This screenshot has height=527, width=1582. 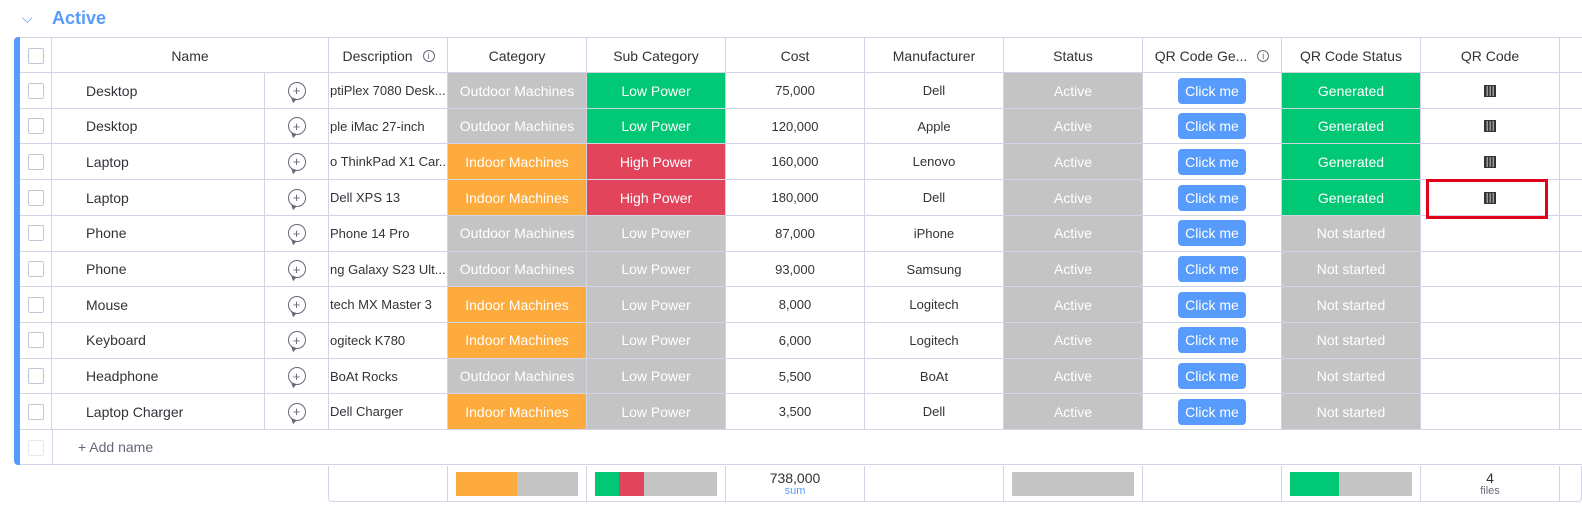 I want to click on category-cell: Outdoor Machines, so click(x=517, y=90).